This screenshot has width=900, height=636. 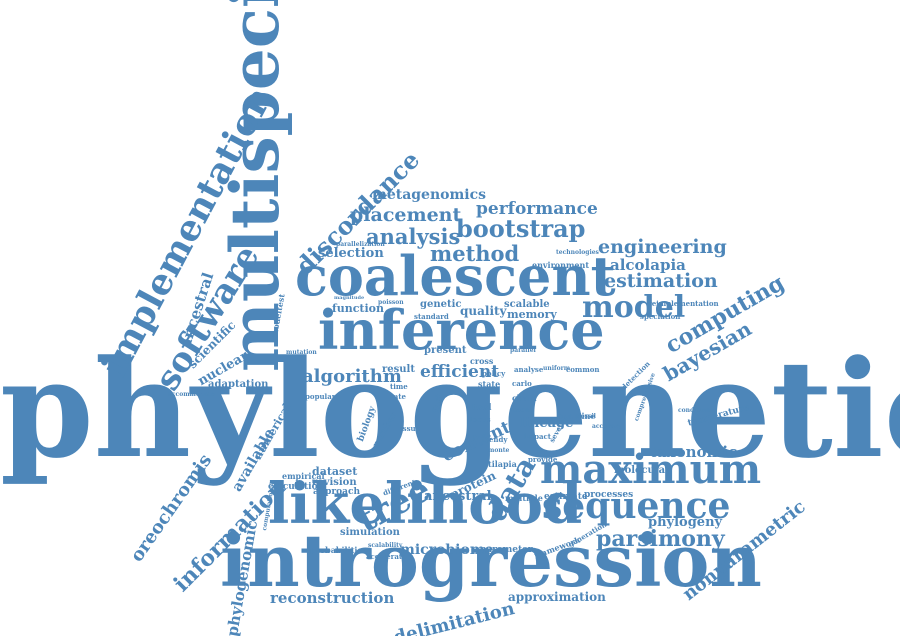 What do you see at coordinates (523, 350) in the screenshot?
I see `word-parallel: parallel` at bounding box center [523, 350].